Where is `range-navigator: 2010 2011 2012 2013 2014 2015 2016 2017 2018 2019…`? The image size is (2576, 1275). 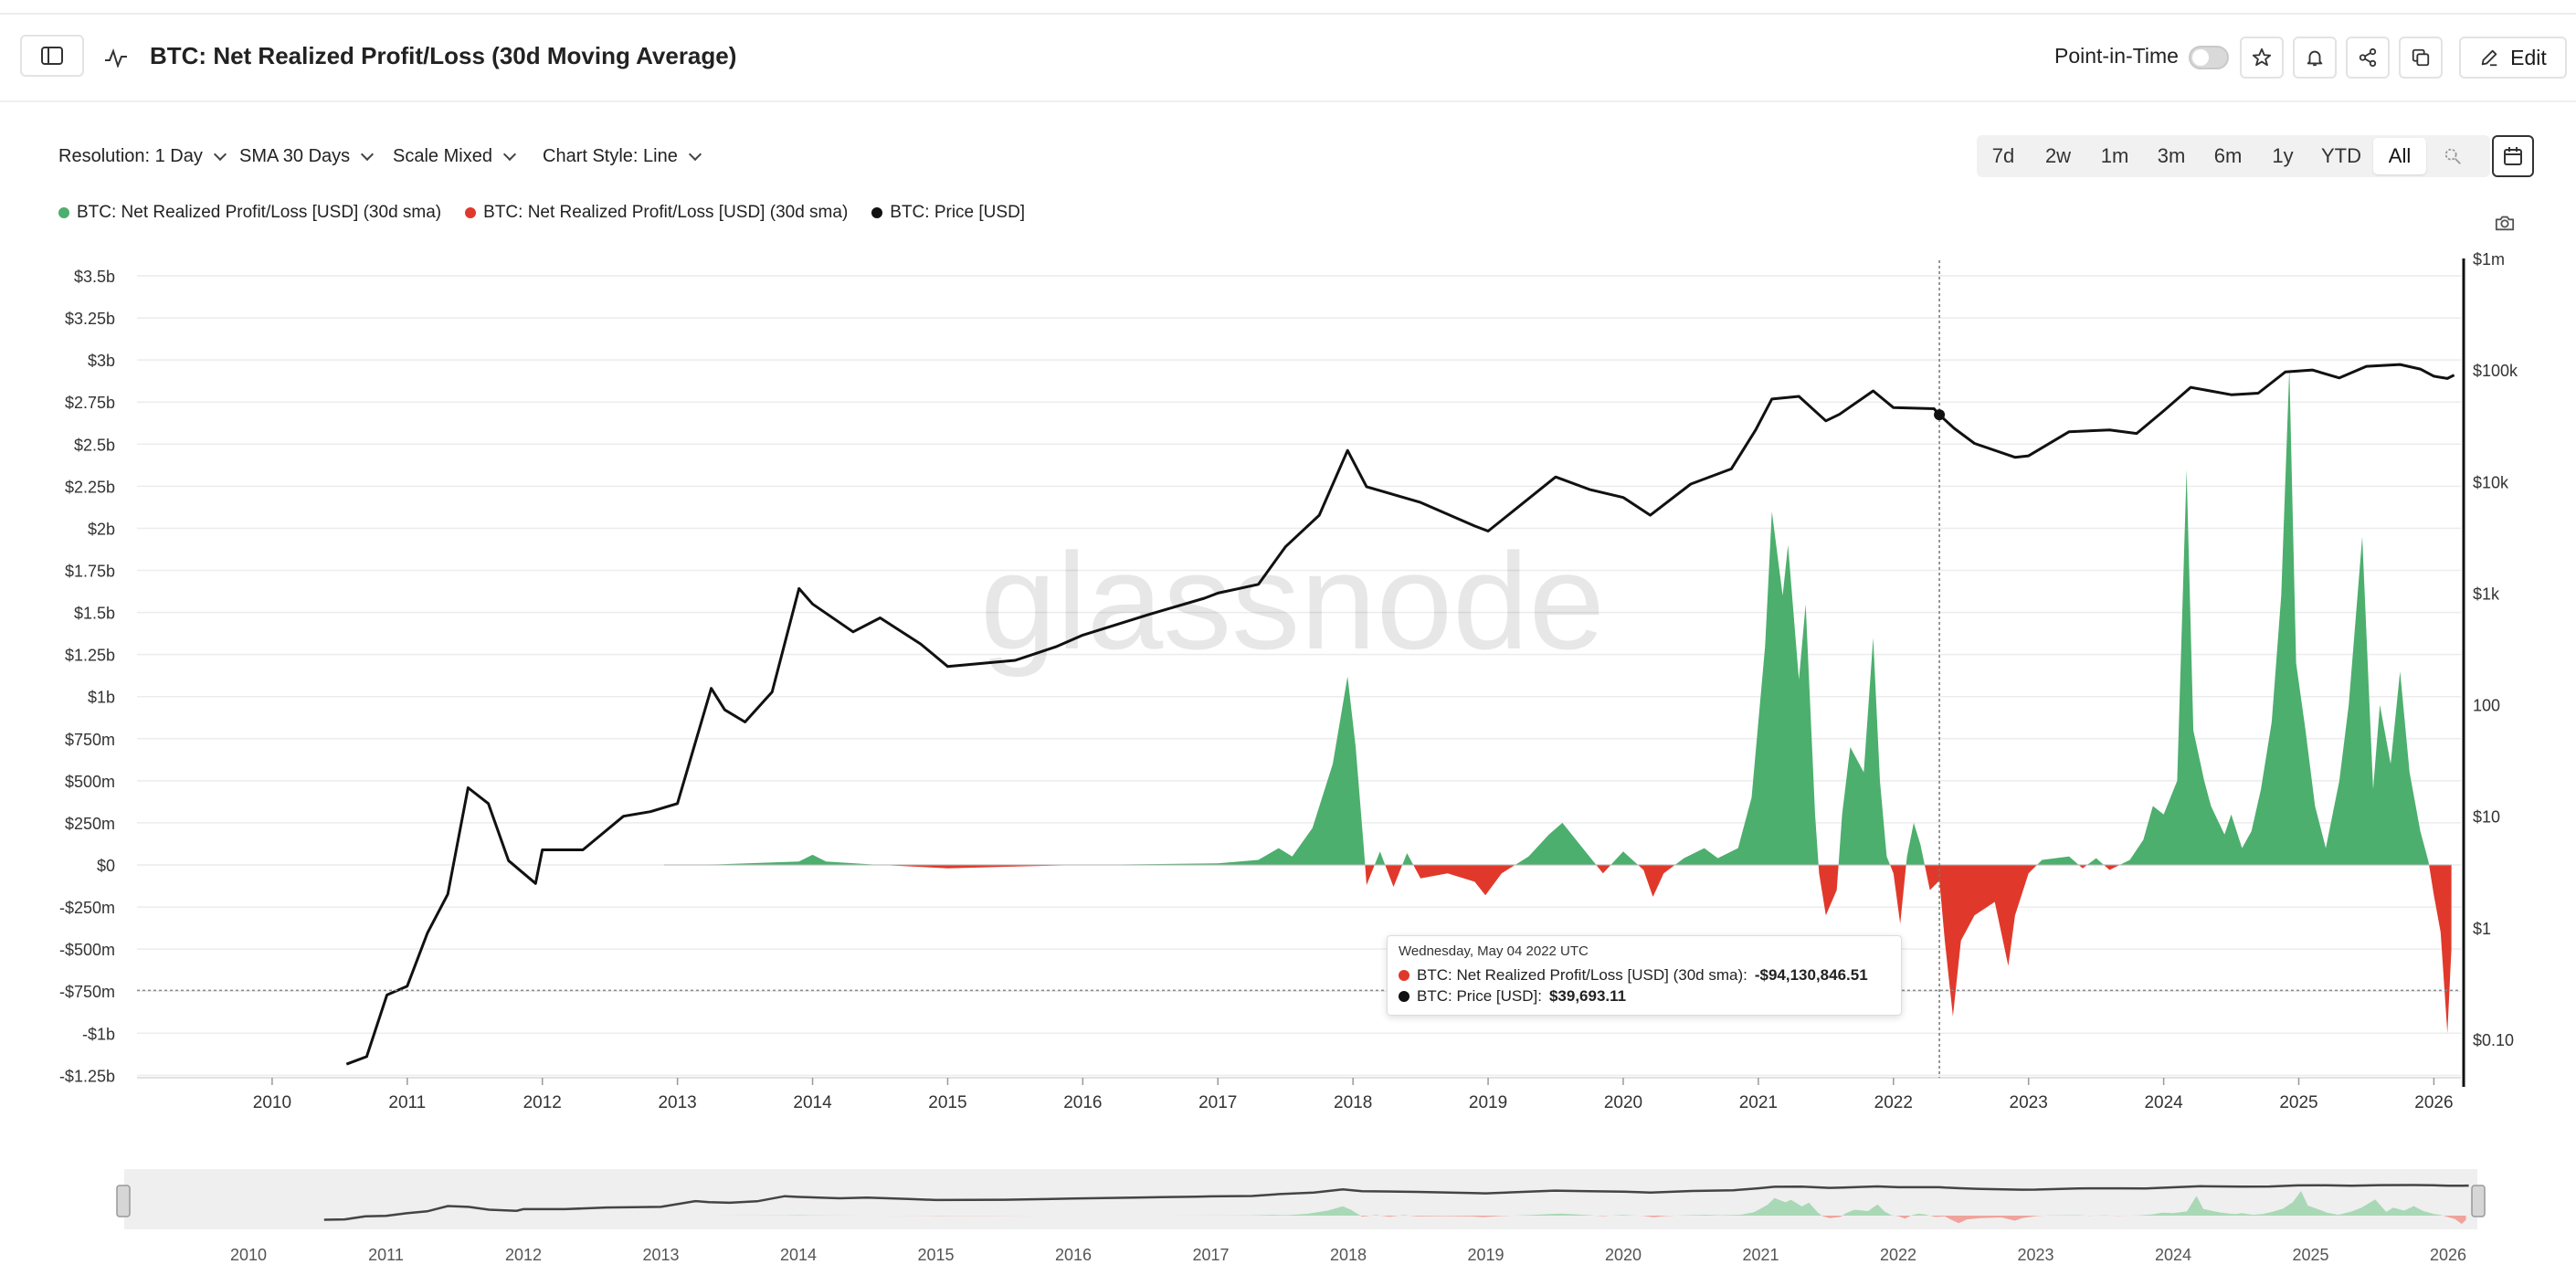
range-navigator: 2010 2011 2012 2013 2014 2015 2016 2017 2018 2019… is located at coordinates (1288, 1219).